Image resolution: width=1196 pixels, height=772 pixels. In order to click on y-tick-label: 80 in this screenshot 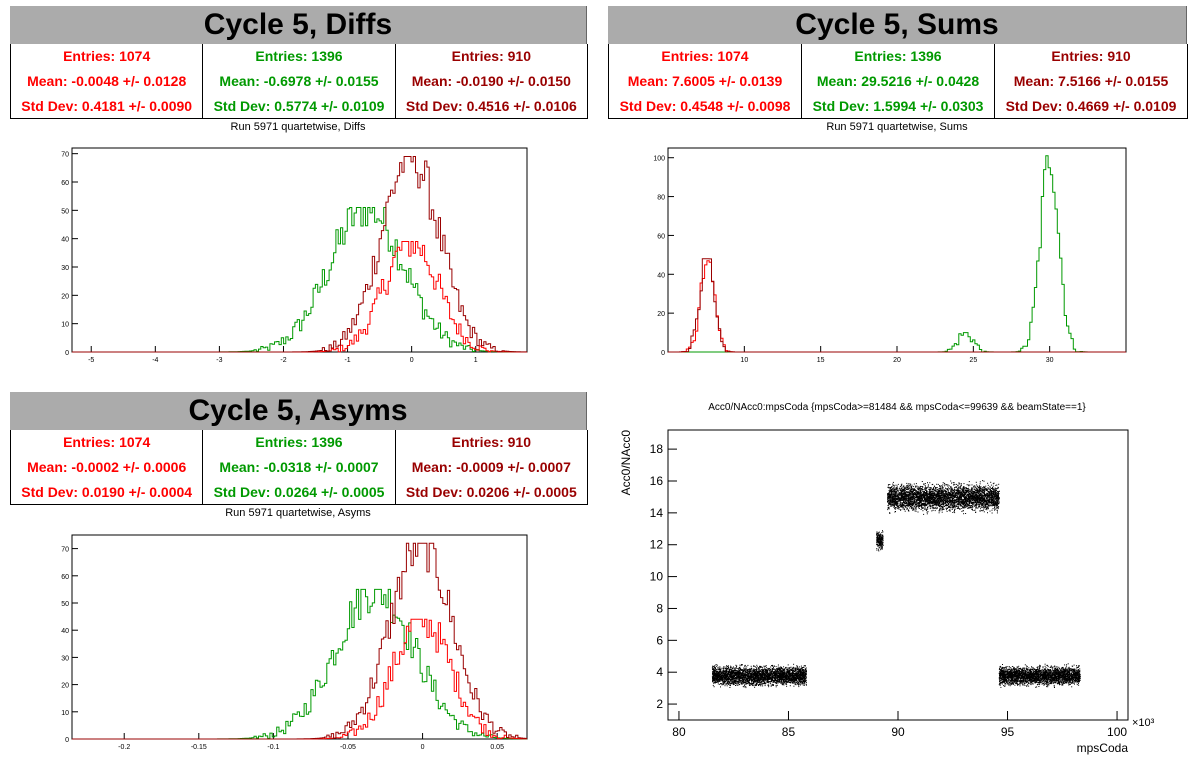, I will do `click(661, 198)`.